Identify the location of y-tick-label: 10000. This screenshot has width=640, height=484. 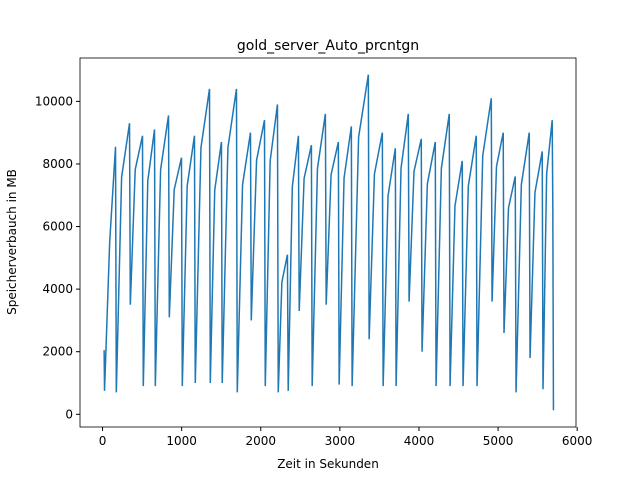
(54, 101).